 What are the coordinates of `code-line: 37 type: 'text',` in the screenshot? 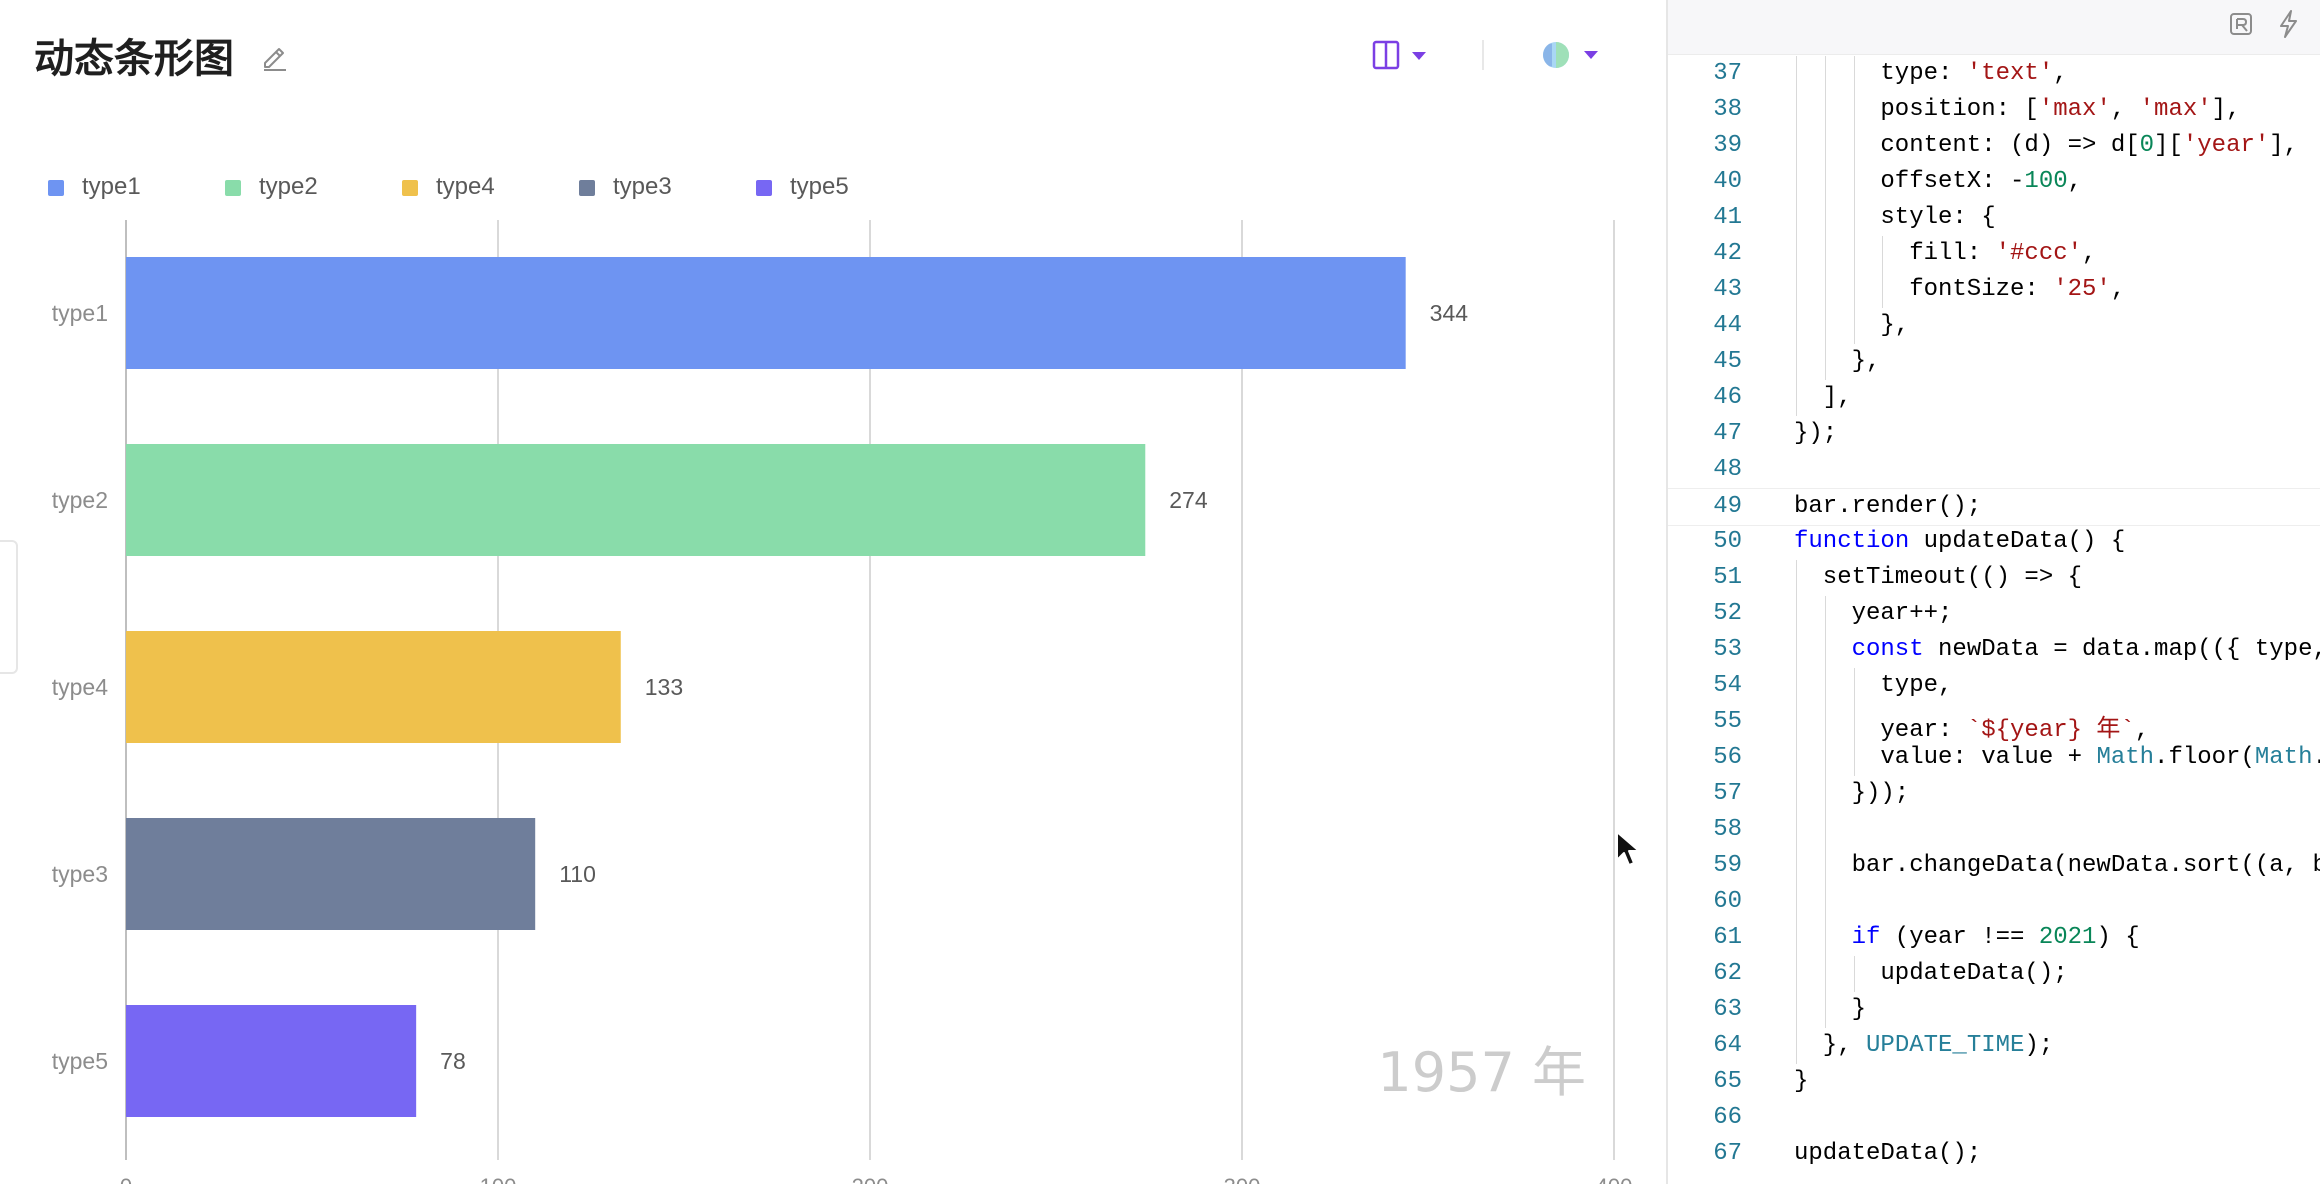 It's located at (1994, 74).